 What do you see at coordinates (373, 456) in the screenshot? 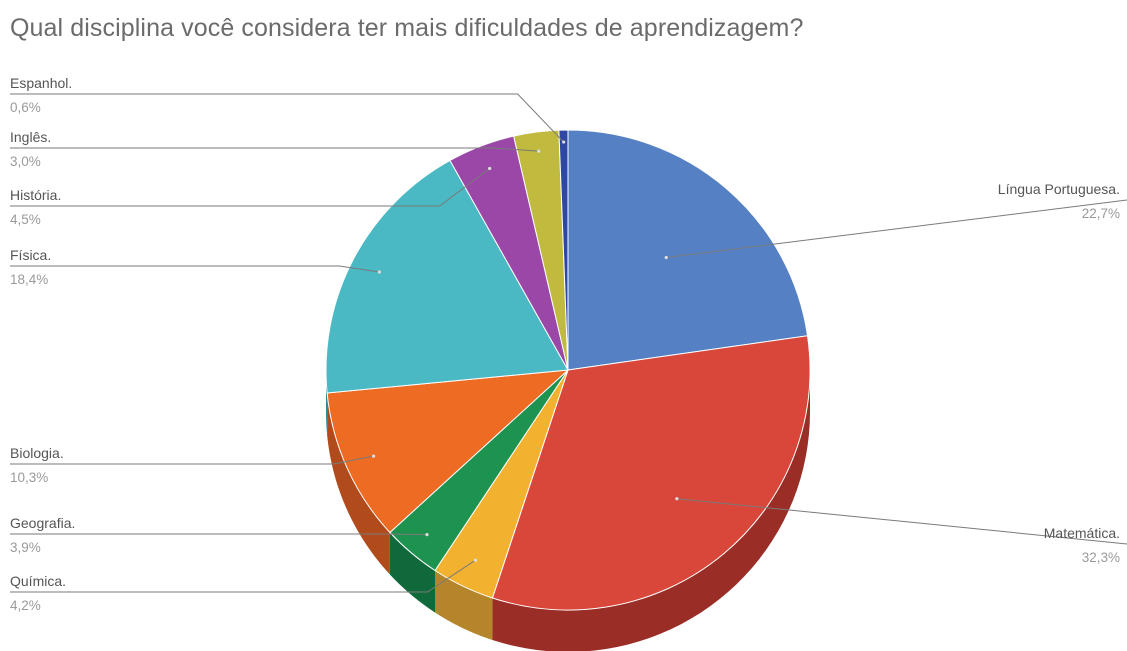
I see `leader-dot-biologia` at bounding box center [373, 456].